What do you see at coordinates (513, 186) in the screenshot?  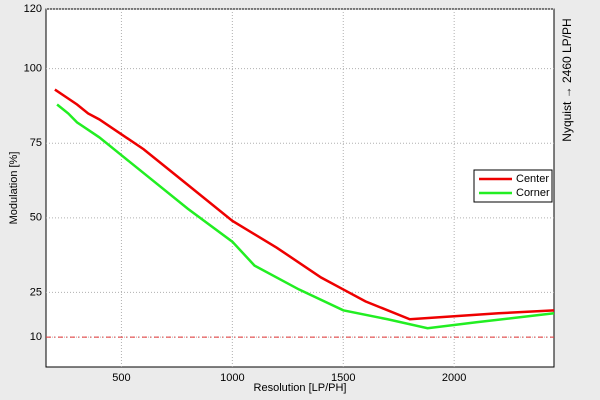 I see `legend-box` at bounding box center [513, 186].